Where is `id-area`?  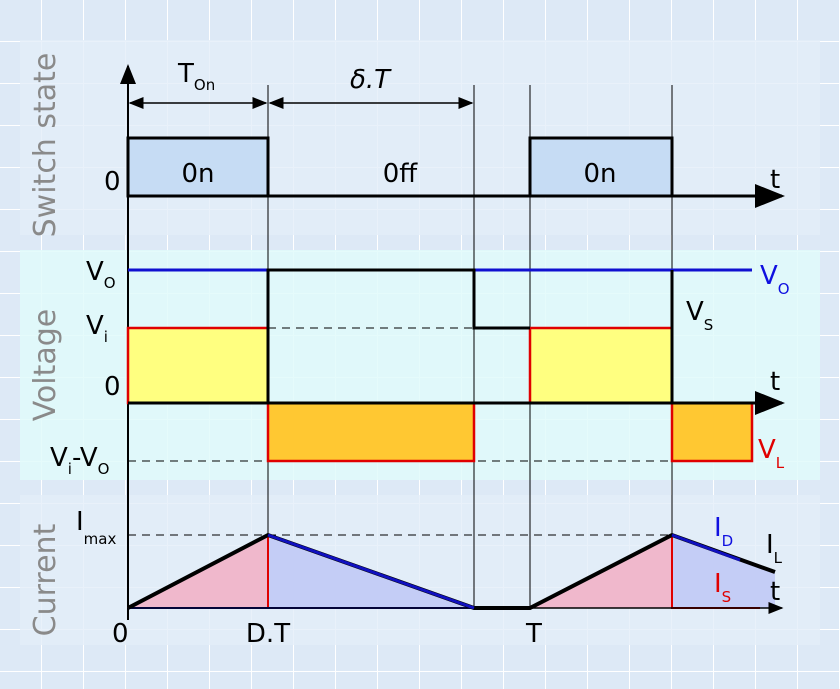 id-area is located at coordinates (723, 571).